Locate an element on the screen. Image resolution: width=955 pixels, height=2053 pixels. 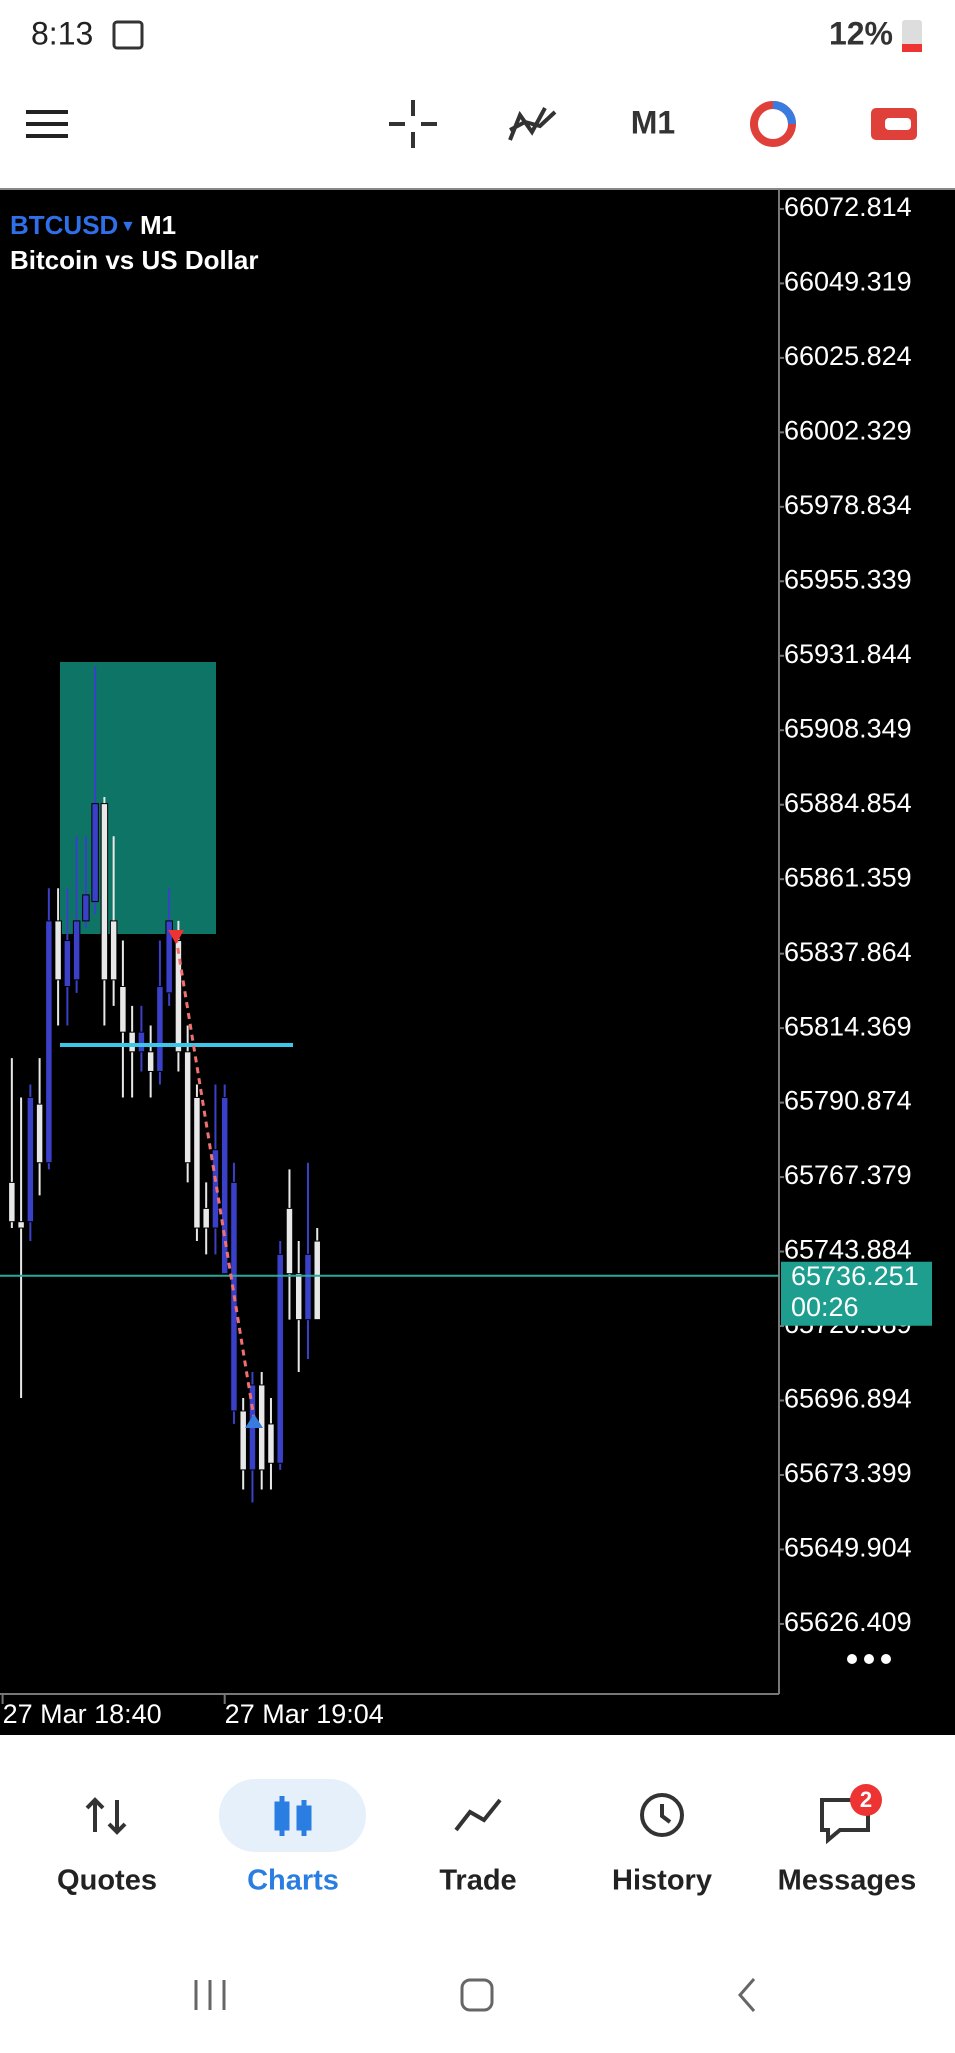
quotes-icon is located at coordinates (106, 1816).